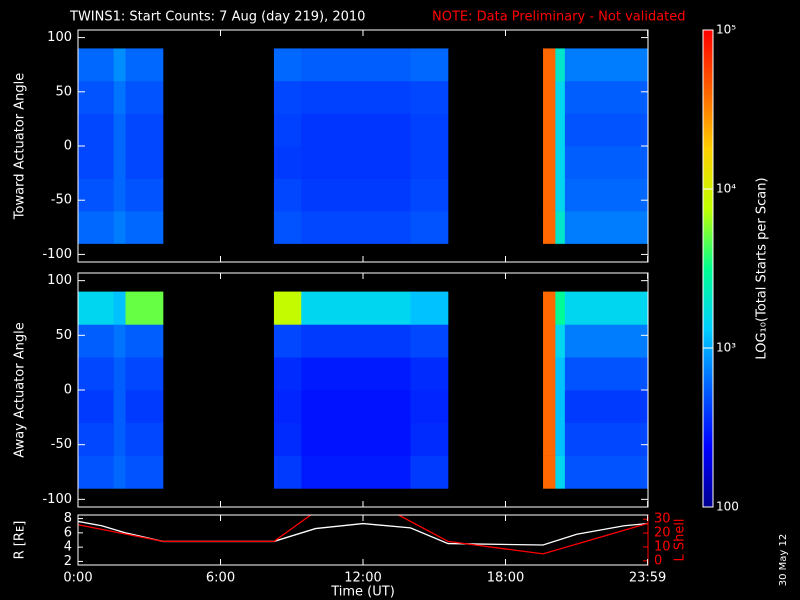 Image resolution: width=800 pixels, height=600 pixels. What do you see at coordinates (505, 578) in the screenshot?
I see `x-tick-label: 18:00` at bounding box center [505, 578].